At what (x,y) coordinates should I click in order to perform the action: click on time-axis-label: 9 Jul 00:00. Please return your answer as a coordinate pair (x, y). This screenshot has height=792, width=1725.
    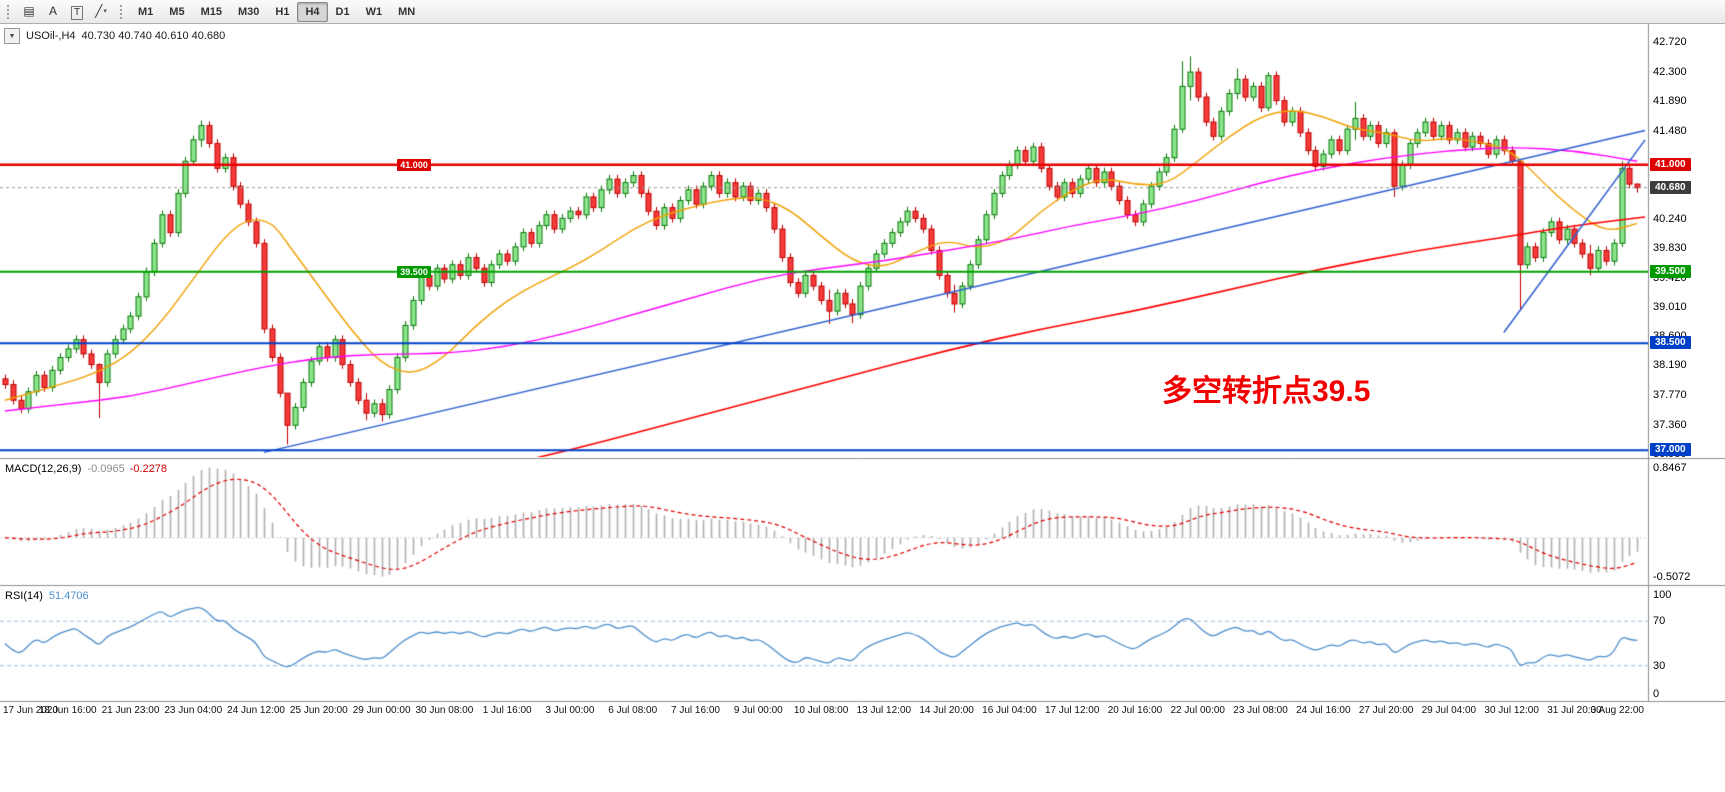
    Looking at the image, I should click on (758, 710).